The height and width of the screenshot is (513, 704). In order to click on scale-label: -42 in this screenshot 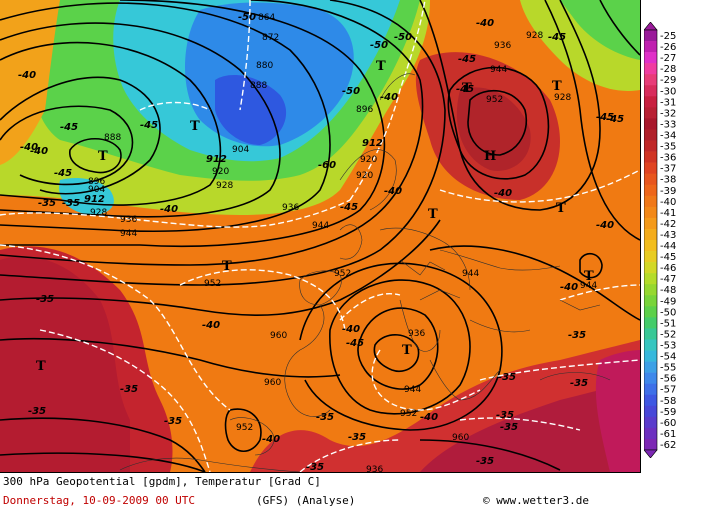, I will do `click(668, 224)`.